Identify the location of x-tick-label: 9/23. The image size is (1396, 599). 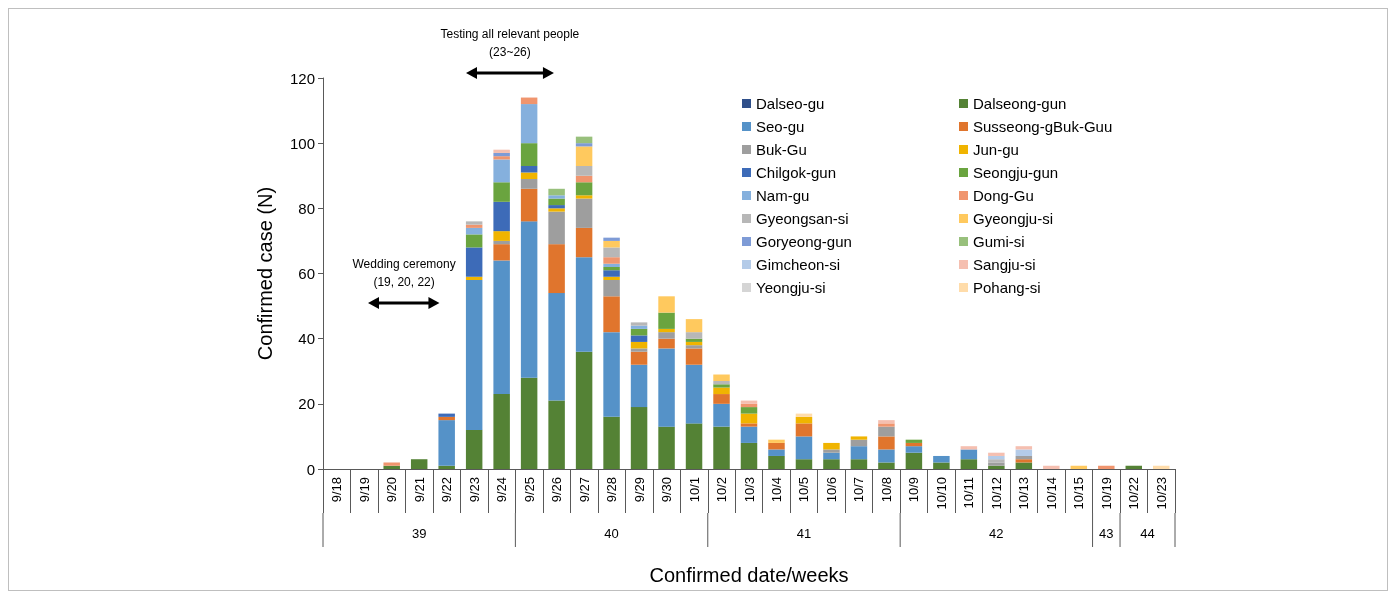
(474, 490).